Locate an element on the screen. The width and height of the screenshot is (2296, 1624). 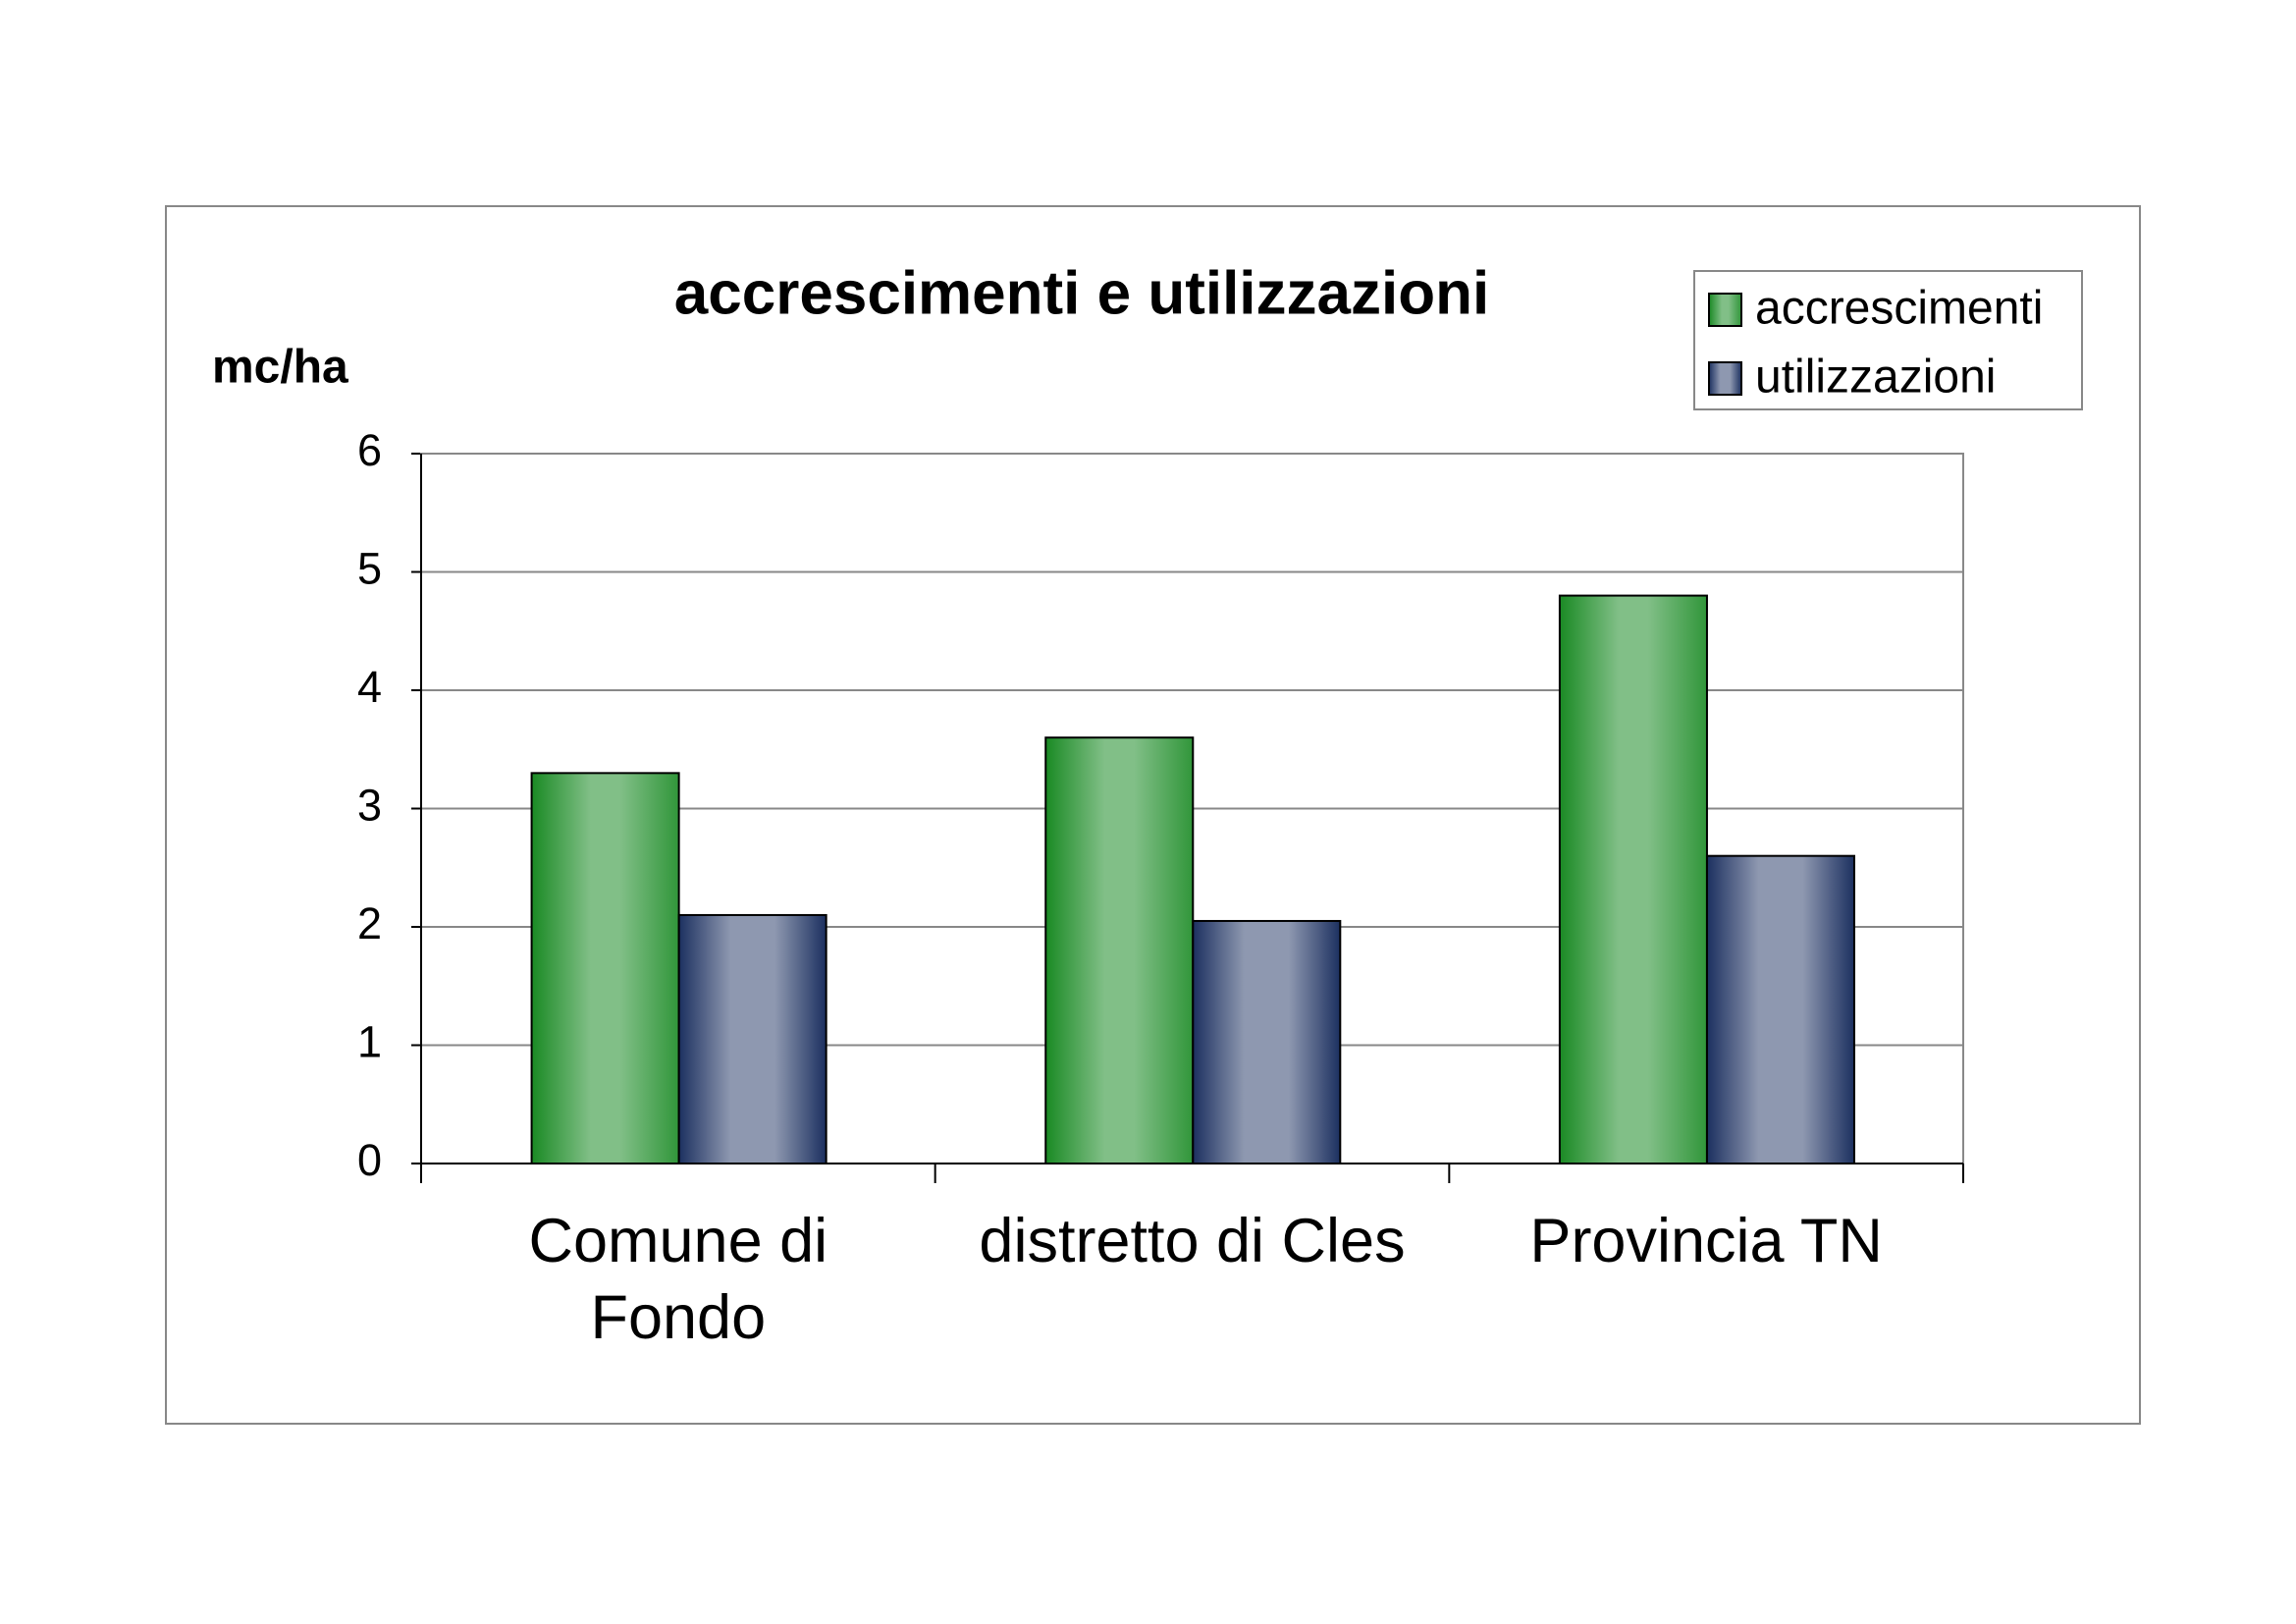
chart-title: accrescimenti e utilizzazioni is located at coordinates (1081, 293).